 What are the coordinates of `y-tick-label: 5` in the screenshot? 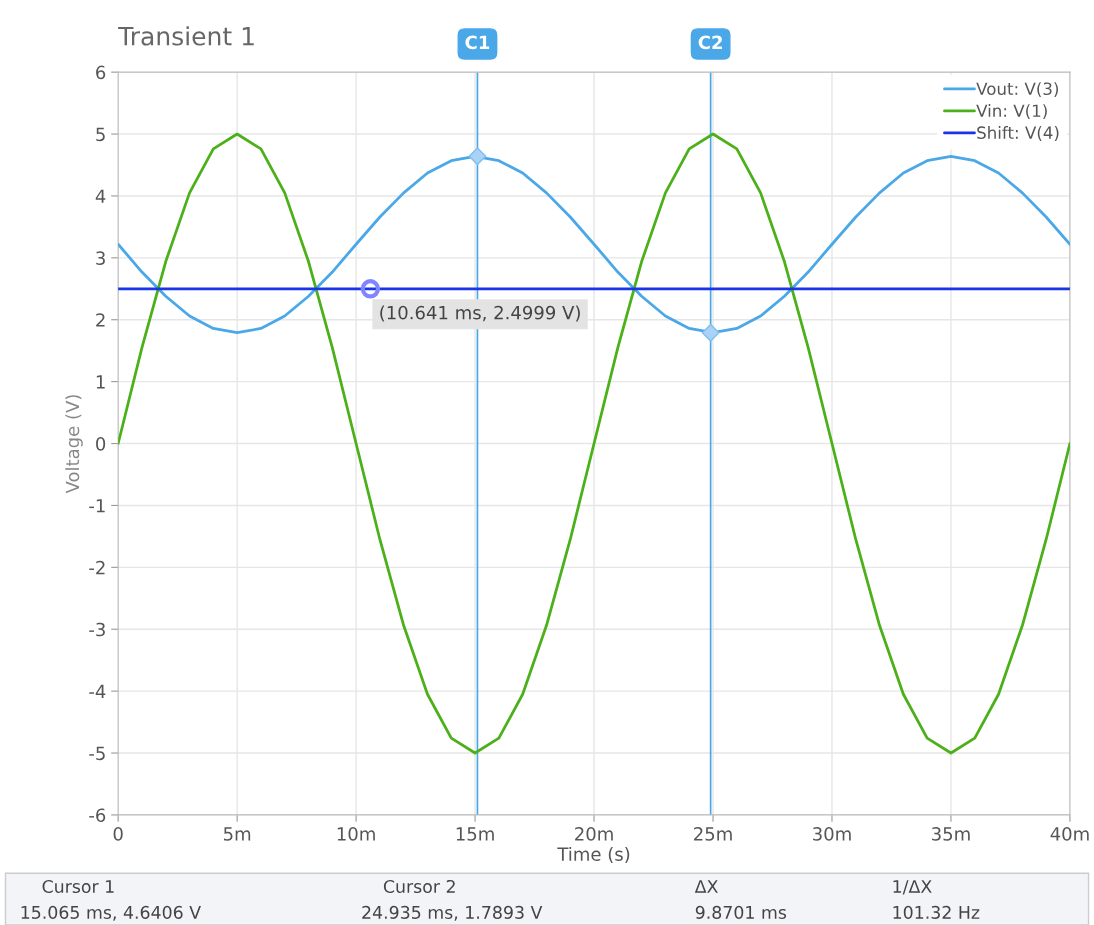 It's located at (100, 134).